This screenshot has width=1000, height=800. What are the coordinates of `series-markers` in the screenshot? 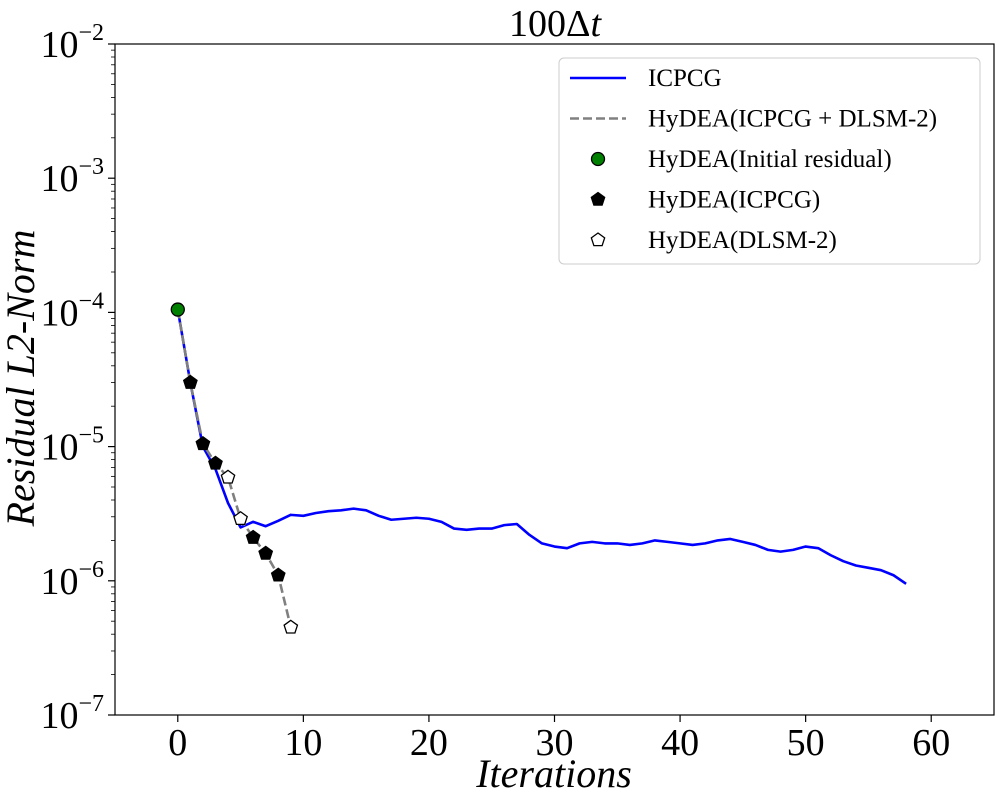 It's located at (234, 468).